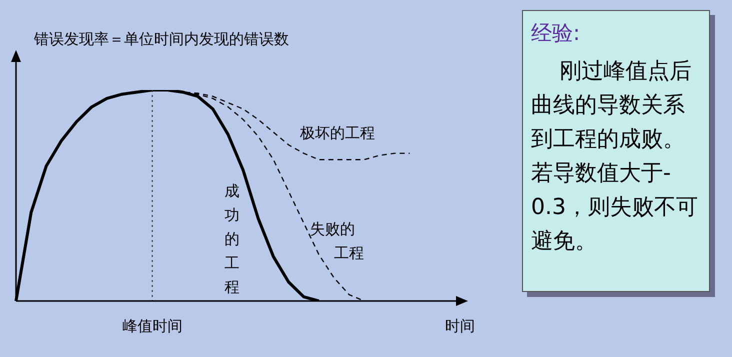 The width and height of the screenshot is (732, 357). What do you see at coordinates (161, 39) in the screenshot?
I see `y-axis-title: 错误发现率＝单位时间内发现的错误数` at bounding box center [161, 39].